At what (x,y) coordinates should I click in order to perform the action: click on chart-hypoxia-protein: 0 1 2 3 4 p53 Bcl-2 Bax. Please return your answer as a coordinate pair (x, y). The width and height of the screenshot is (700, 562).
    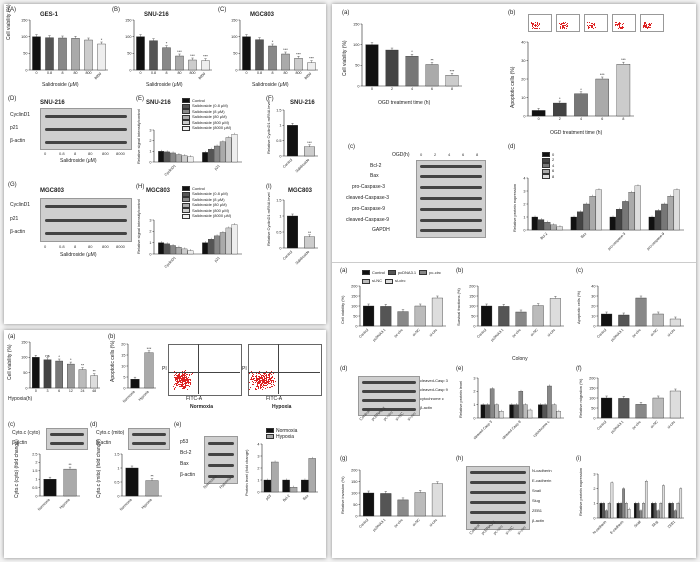
    Looking at the image, I should click on (287, 472).